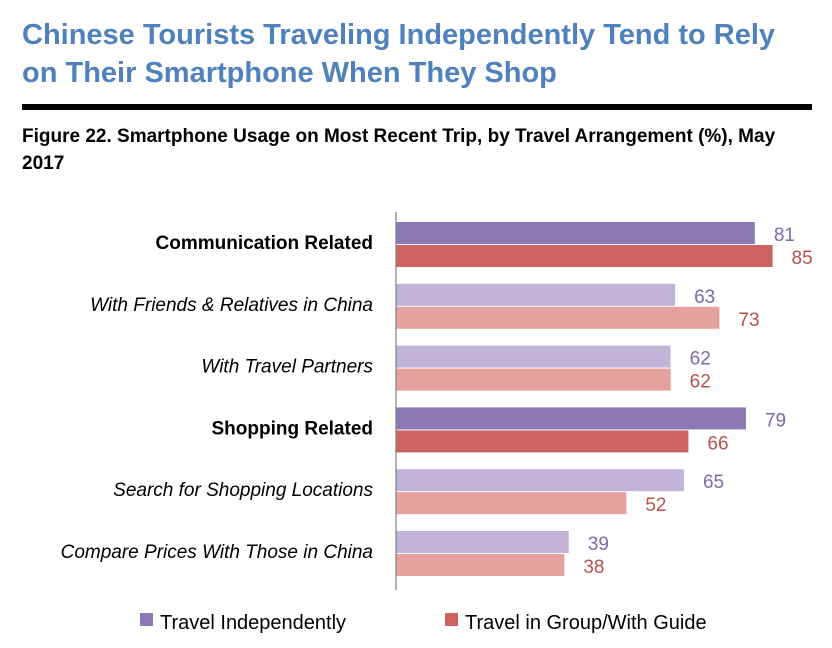 This screenshot has width=832, height=648. I want to click on value-label-group-shopping-related: 66, so click(717, 443).